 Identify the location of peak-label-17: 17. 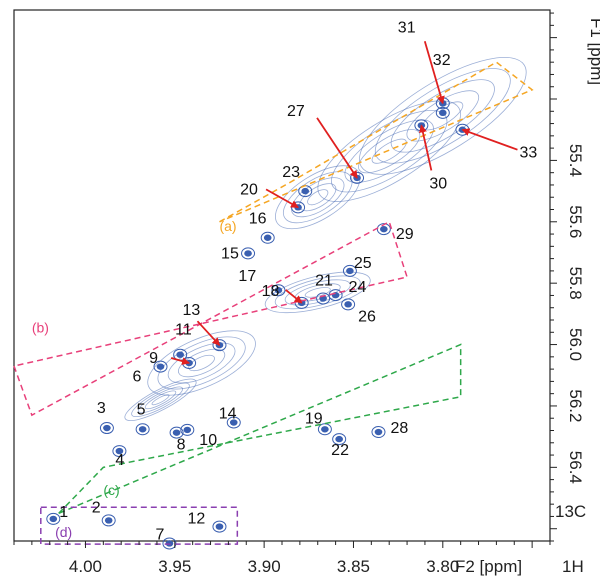
(247, 276).